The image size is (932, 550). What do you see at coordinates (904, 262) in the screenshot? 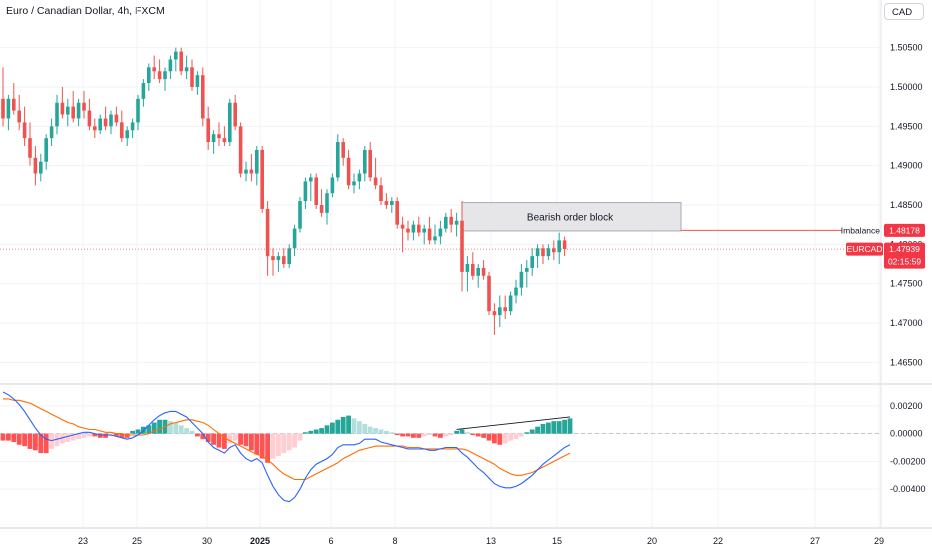
I see `countdown-text: 02:15:59` at bounding box center [904, 262].